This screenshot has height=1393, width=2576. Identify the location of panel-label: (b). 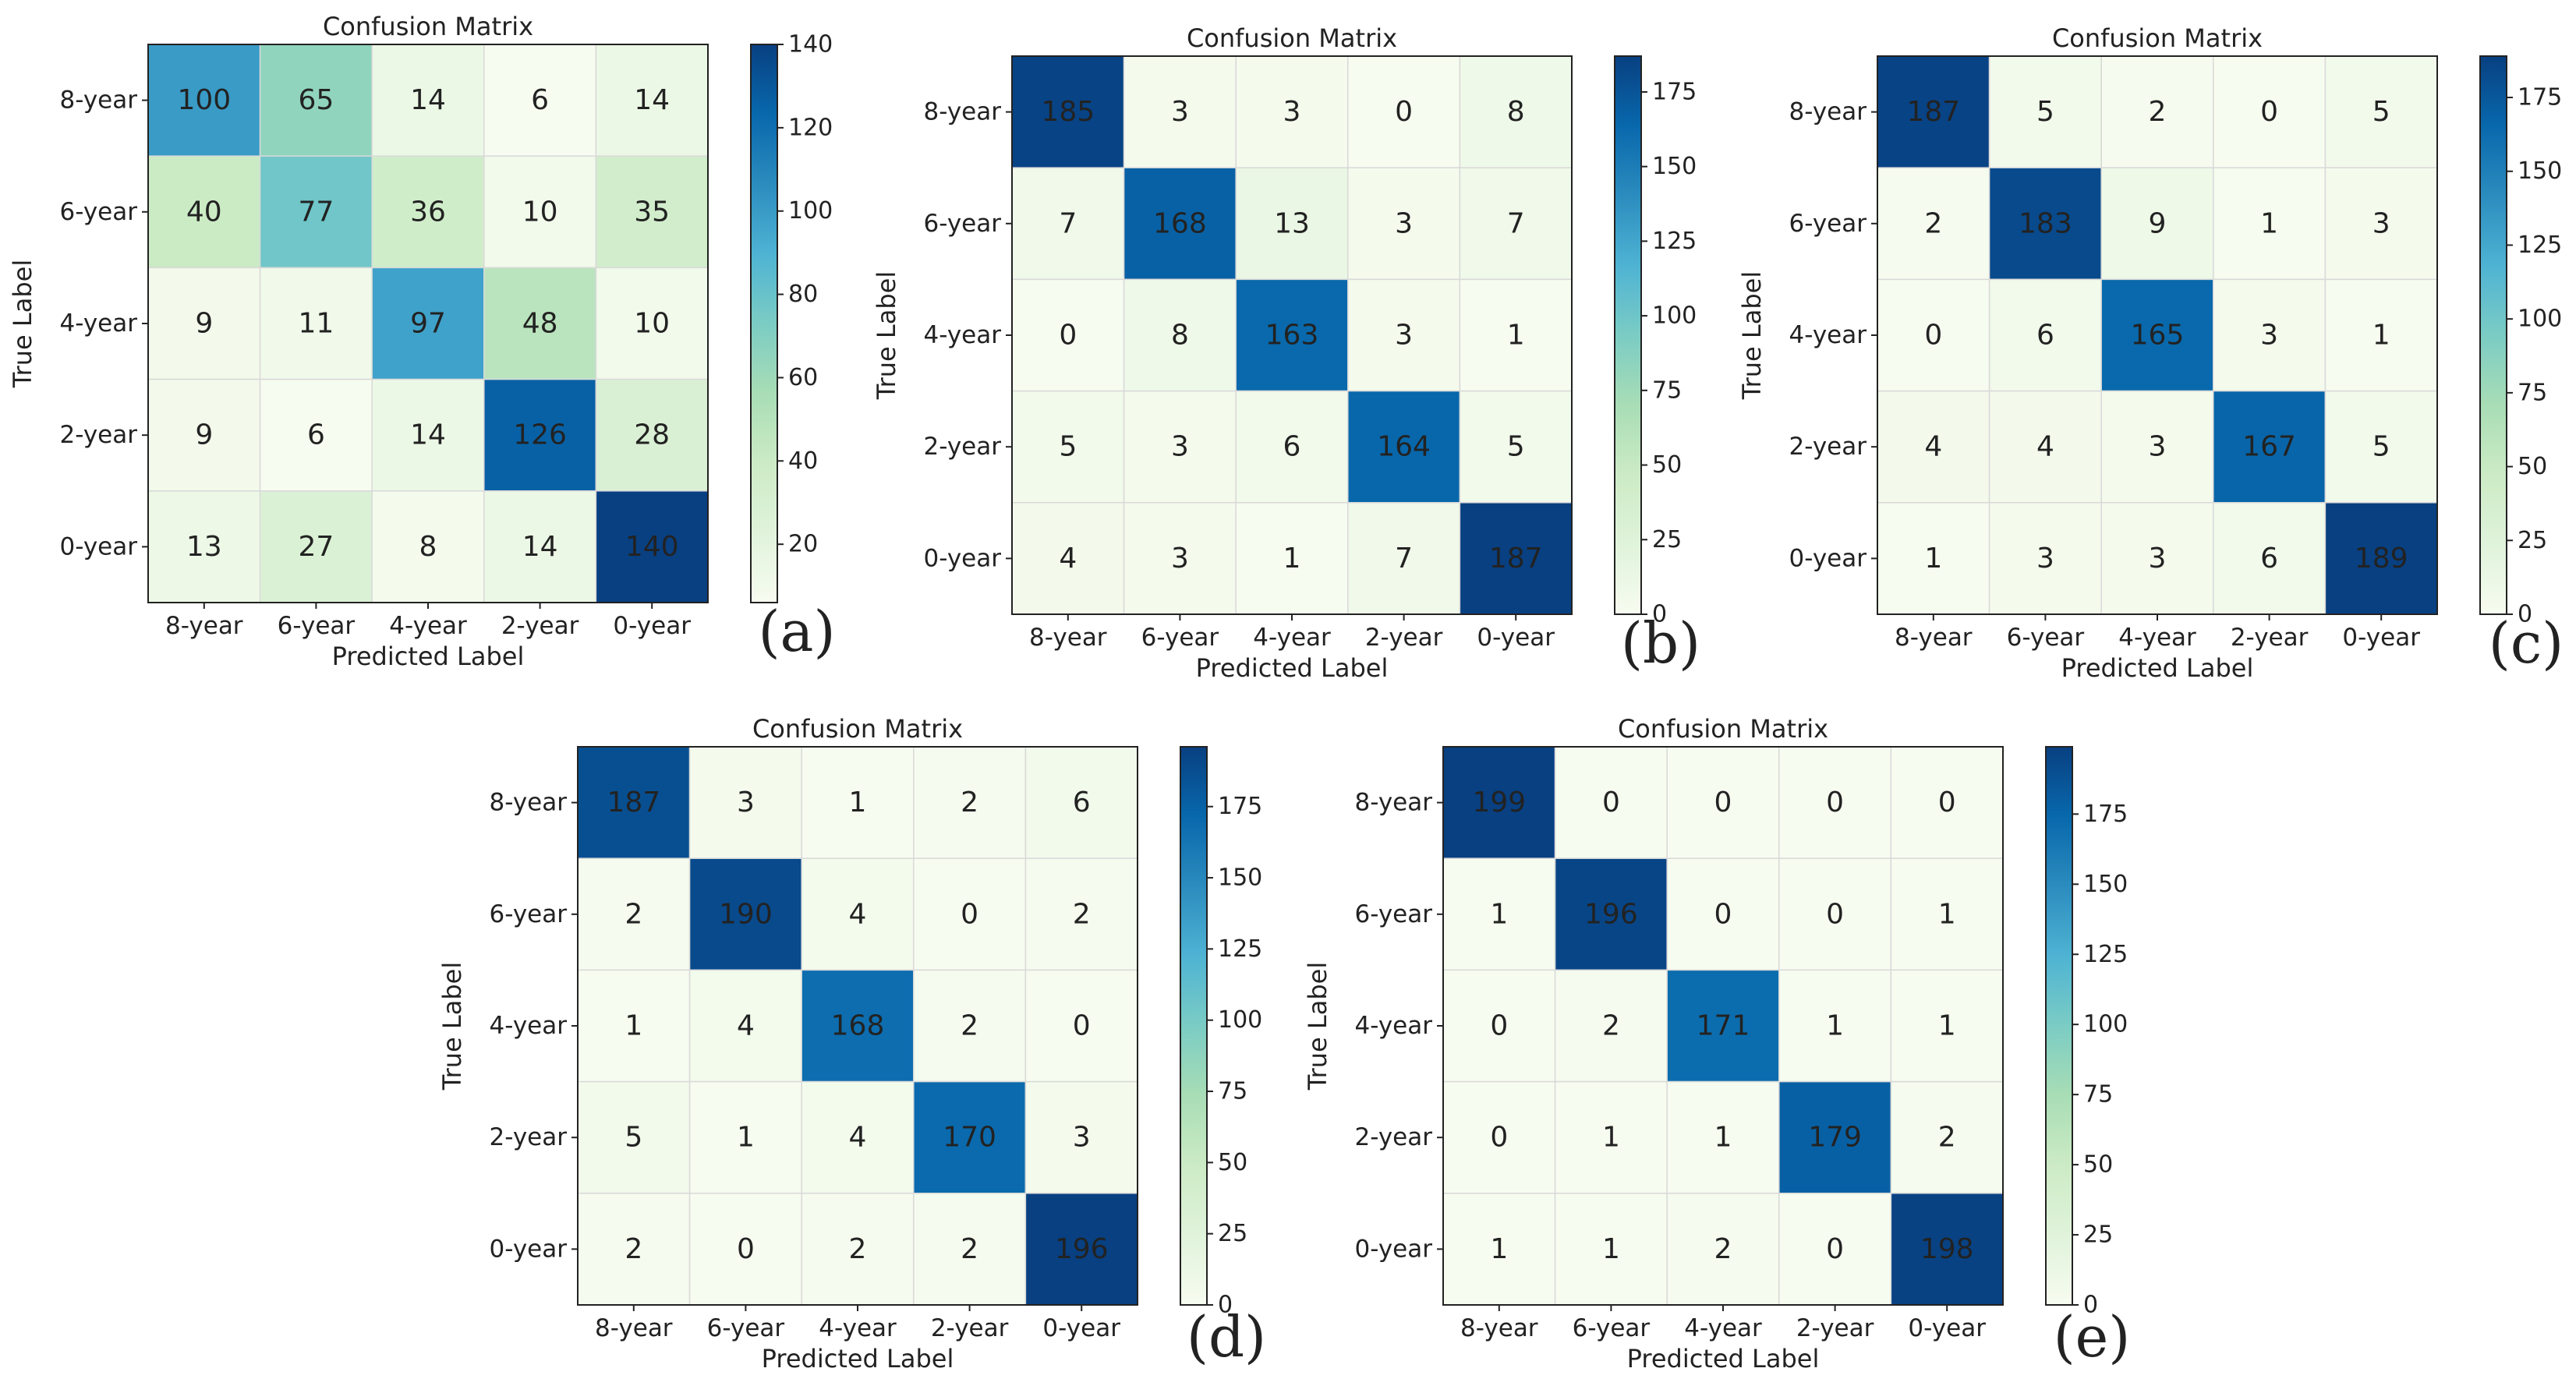
(1660, 643).